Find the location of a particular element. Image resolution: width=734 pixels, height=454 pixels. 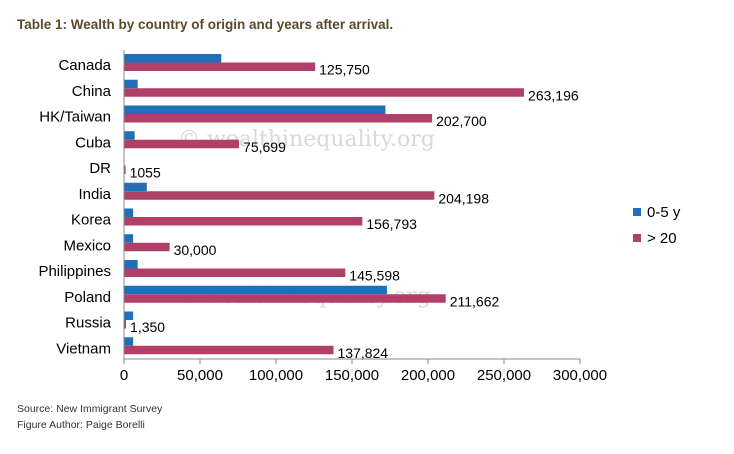

bar-long-china is located at coordinates (324, 92).